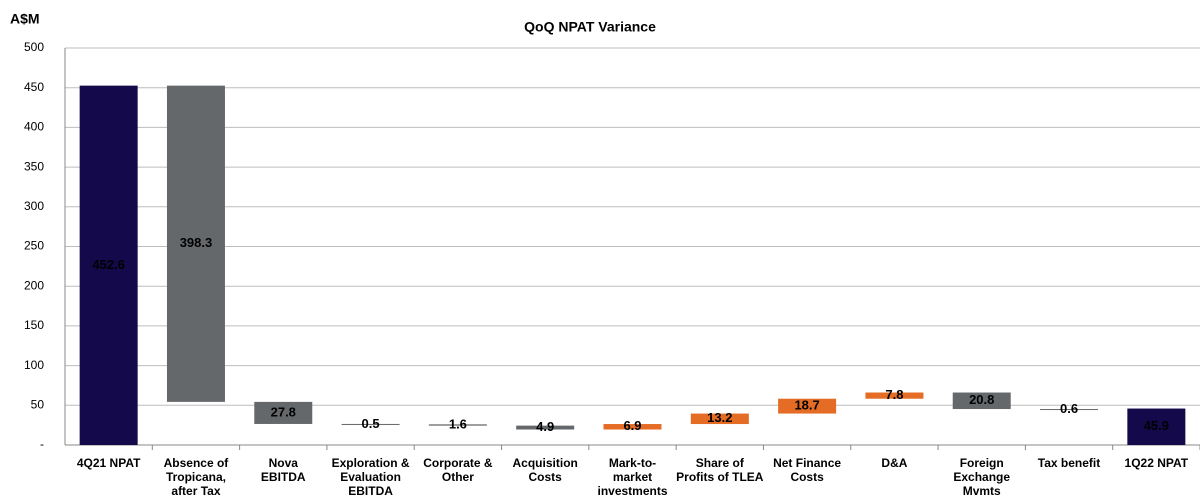 The width and height of the screenshot is (1200, 501). What do you see at coordinates (38, 404) in the screenshot?
I see `y-tick-label: 50` at bounding box center [38, 404].